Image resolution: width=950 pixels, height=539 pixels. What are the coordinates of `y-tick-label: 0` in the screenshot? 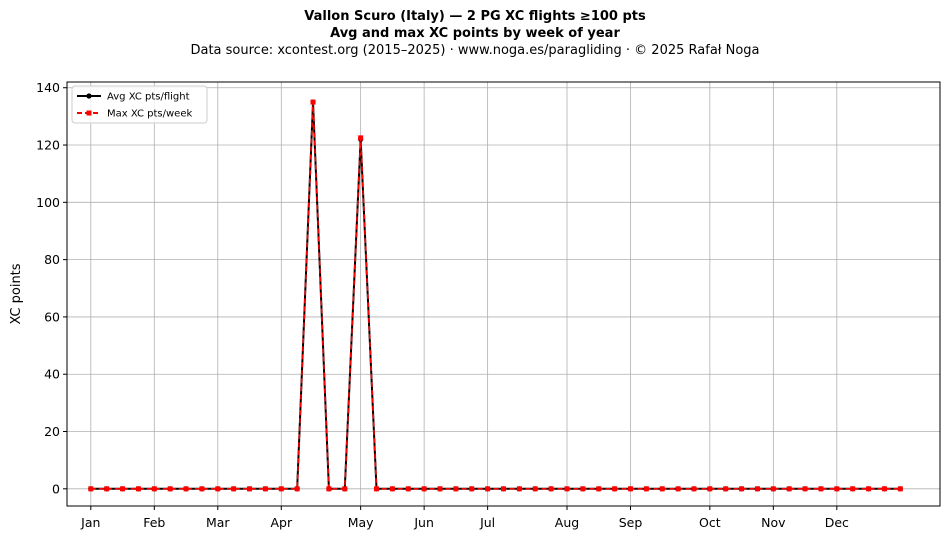 It's located at (56, 488).